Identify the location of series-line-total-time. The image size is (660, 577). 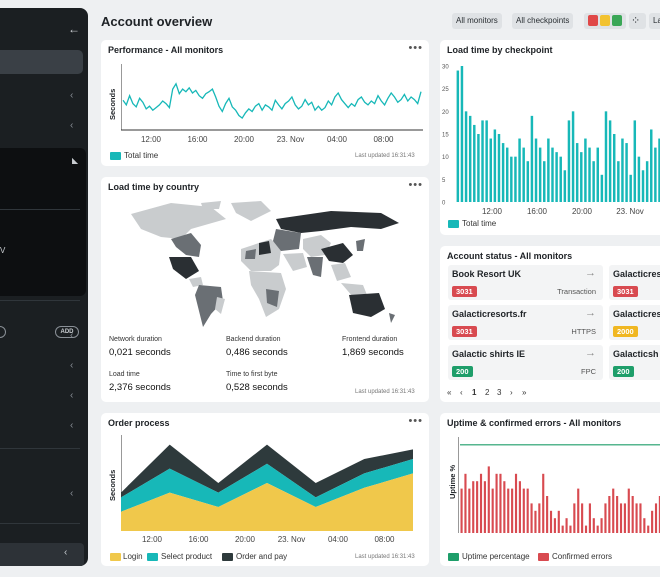
(272, 101).